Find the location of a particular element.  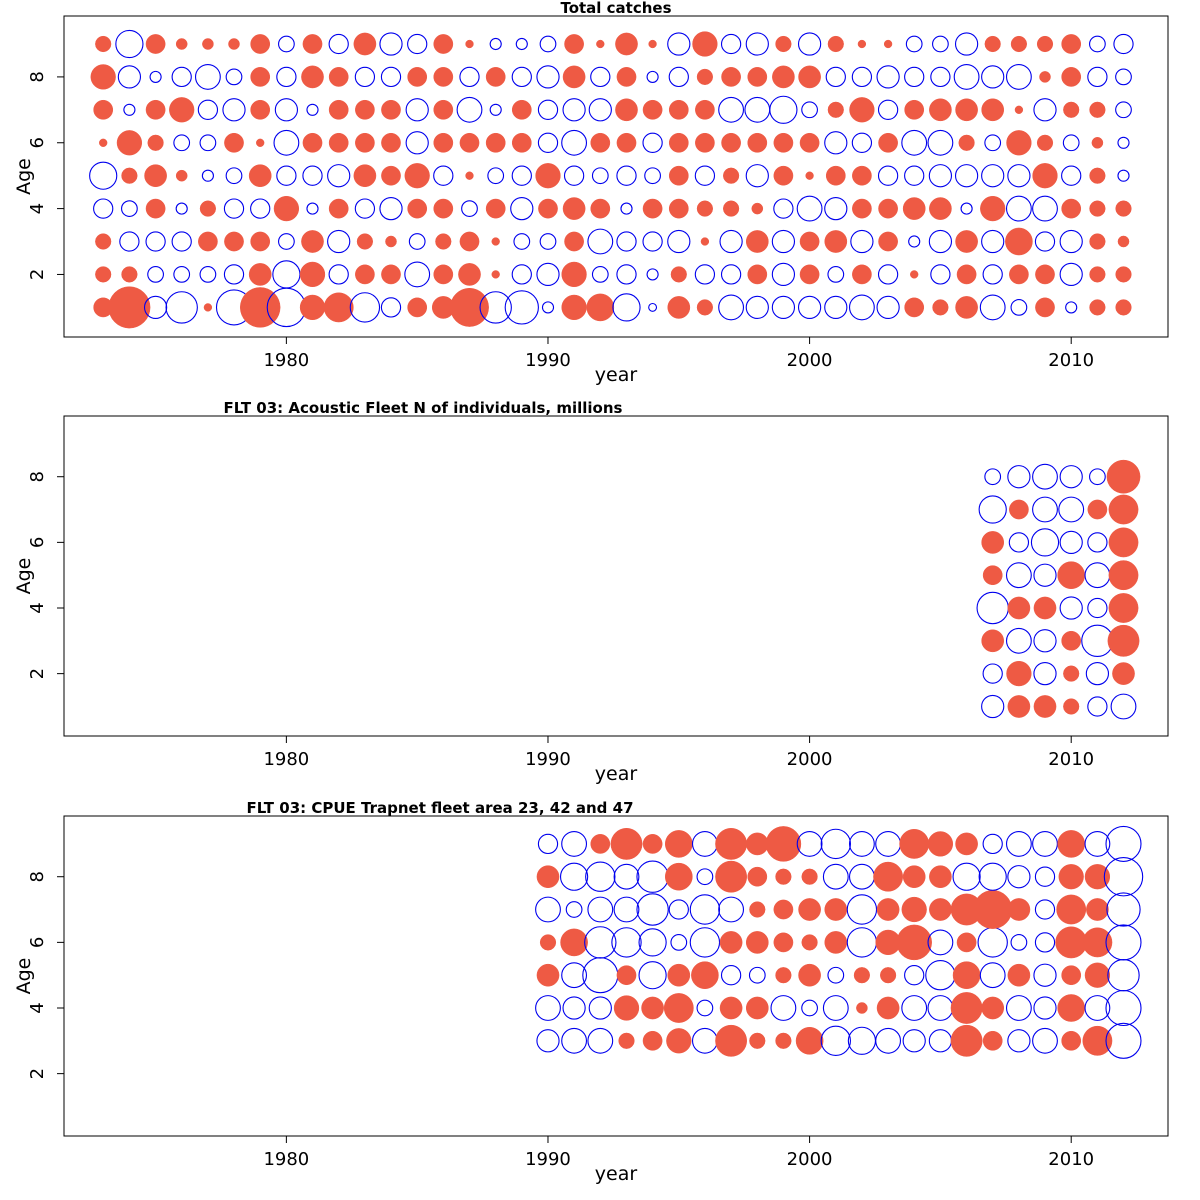

y-tick-label: 4 is located at coordinates (37, 607).